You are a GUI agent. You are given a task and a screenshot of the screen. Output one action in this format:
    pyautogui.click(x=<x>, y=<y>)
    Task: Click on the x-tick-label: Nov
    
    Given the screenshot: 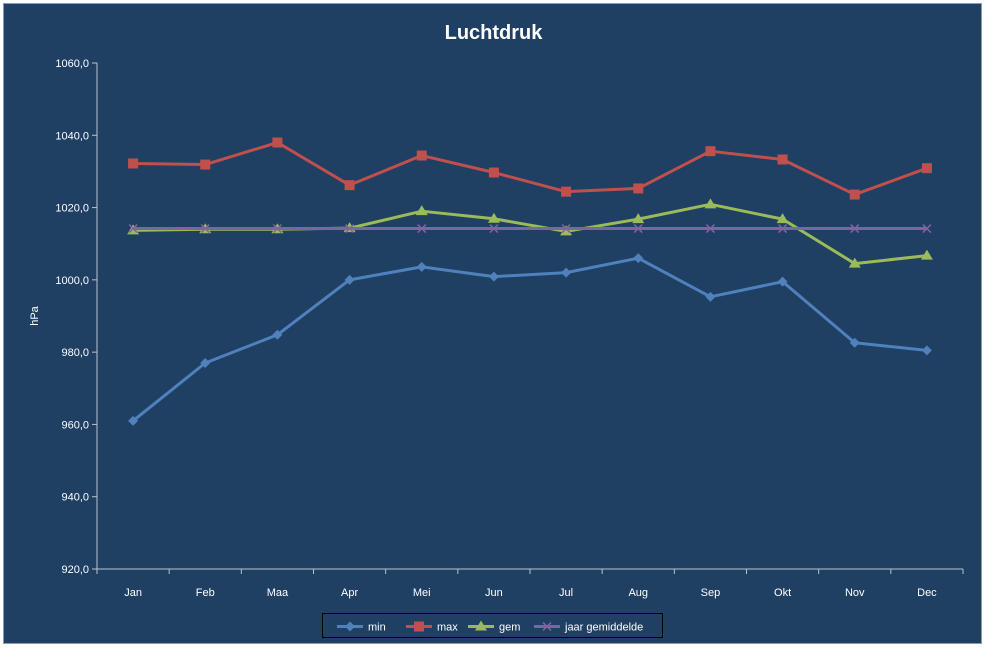 What is the action you would take?
    pyautogui.click(x=855, y=593)
    